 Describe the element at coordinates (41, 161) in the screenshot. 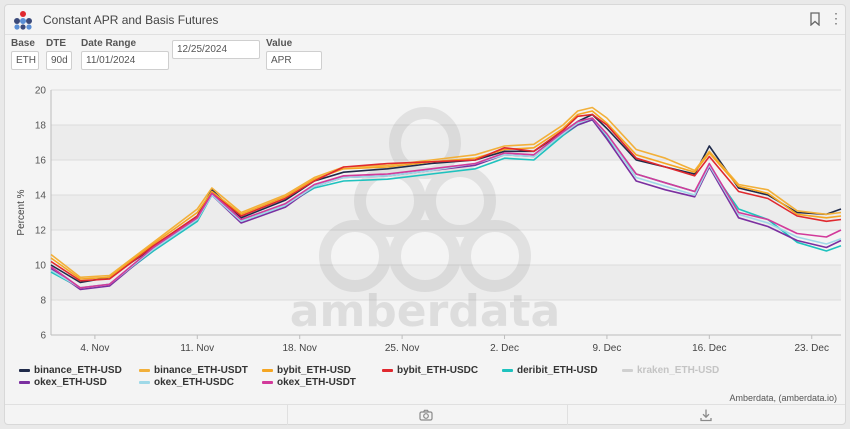

I see `y-tick-label: 16` at that location.